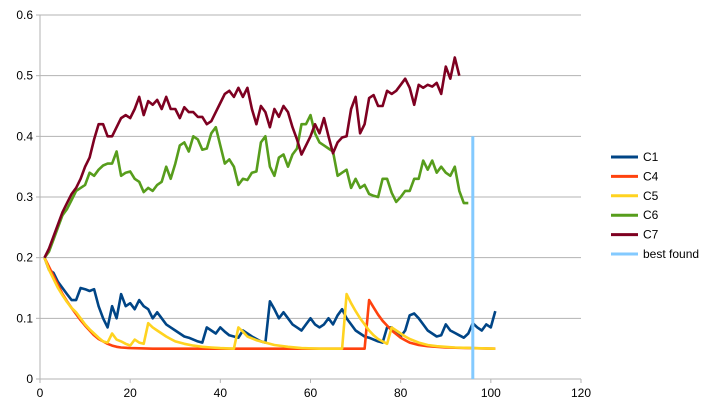 The image size is (716, 413). What do you see at coordinates (491, 393) in the screenshot?
I see `x-tick-label: 100` at bounding box center [491, 393].